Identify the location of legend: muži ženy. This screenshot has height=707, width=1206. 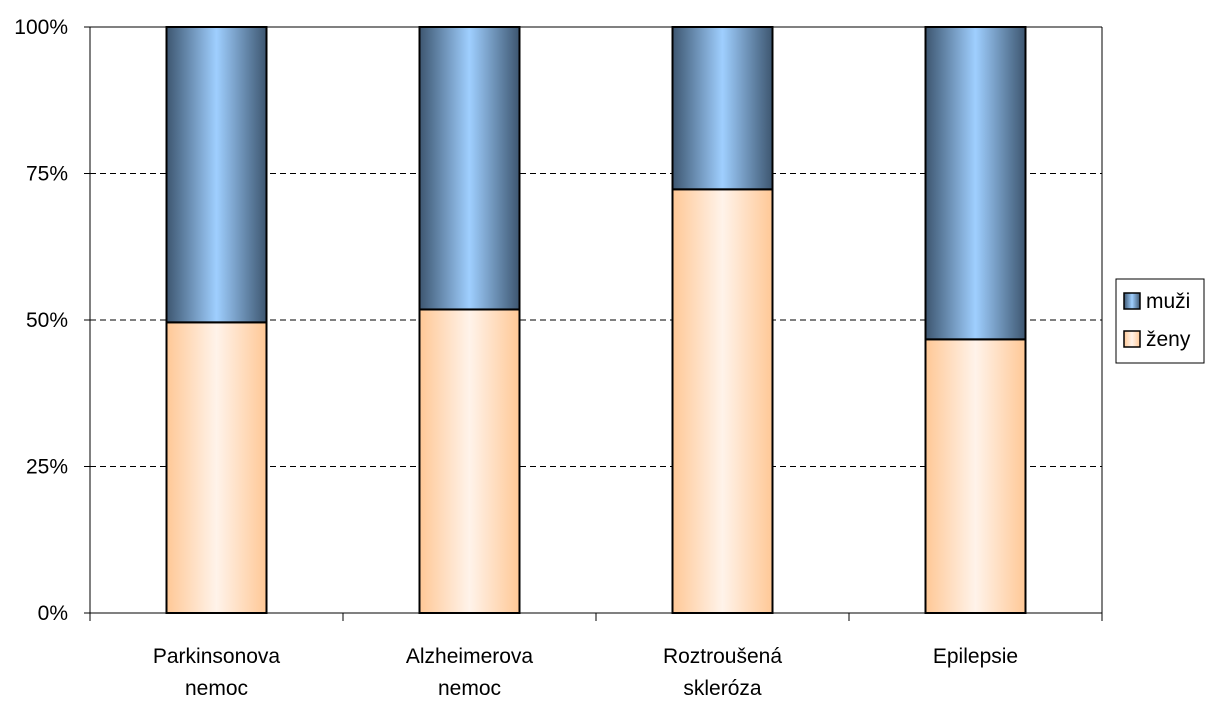
(1160, 321).